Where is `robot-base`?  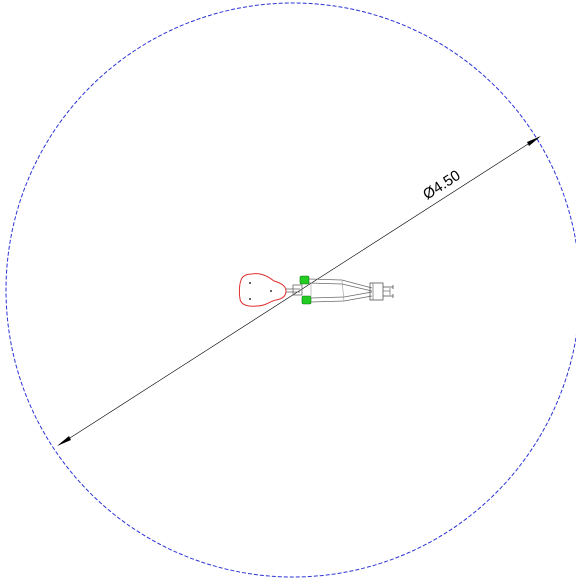
robot-base is located at coordinates (262, 290).